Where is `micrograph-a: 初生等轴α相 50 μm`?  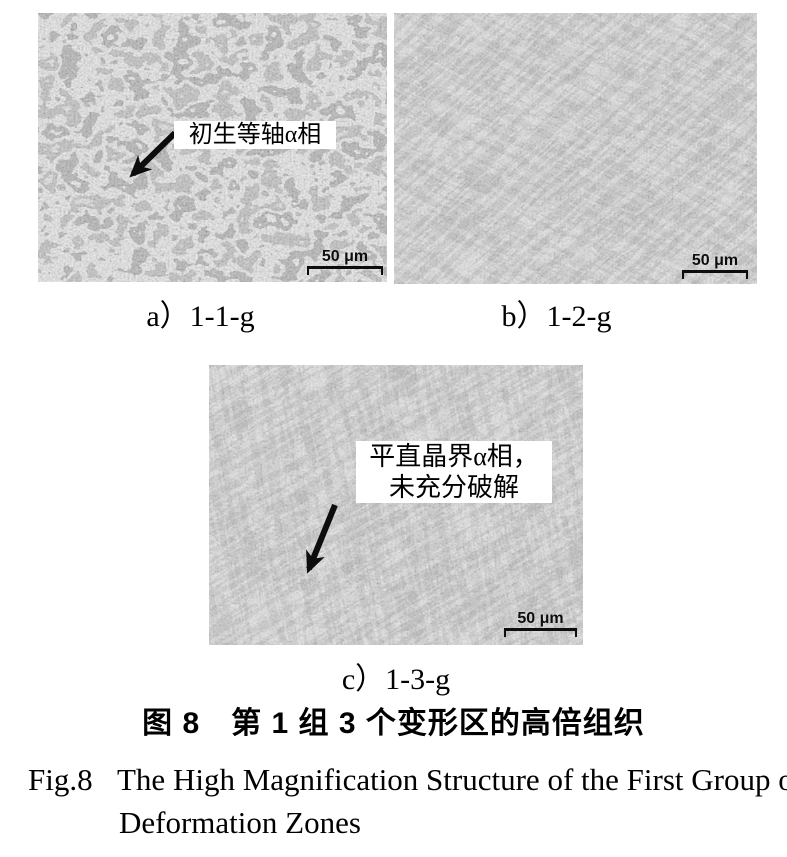
micrograph-a: 初生等轴α相 50 μm is located at coordinates (212, 147).